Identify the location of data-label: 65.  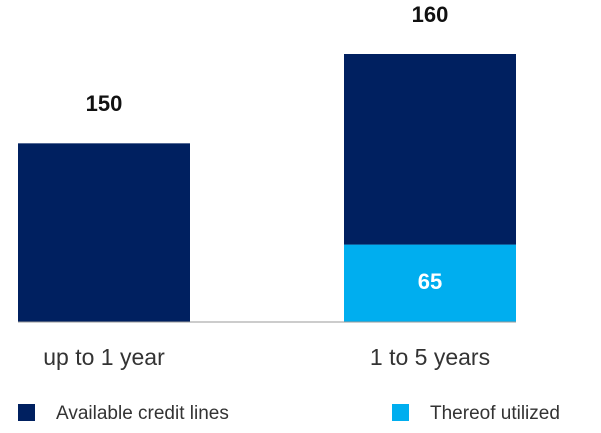
(430, 281).